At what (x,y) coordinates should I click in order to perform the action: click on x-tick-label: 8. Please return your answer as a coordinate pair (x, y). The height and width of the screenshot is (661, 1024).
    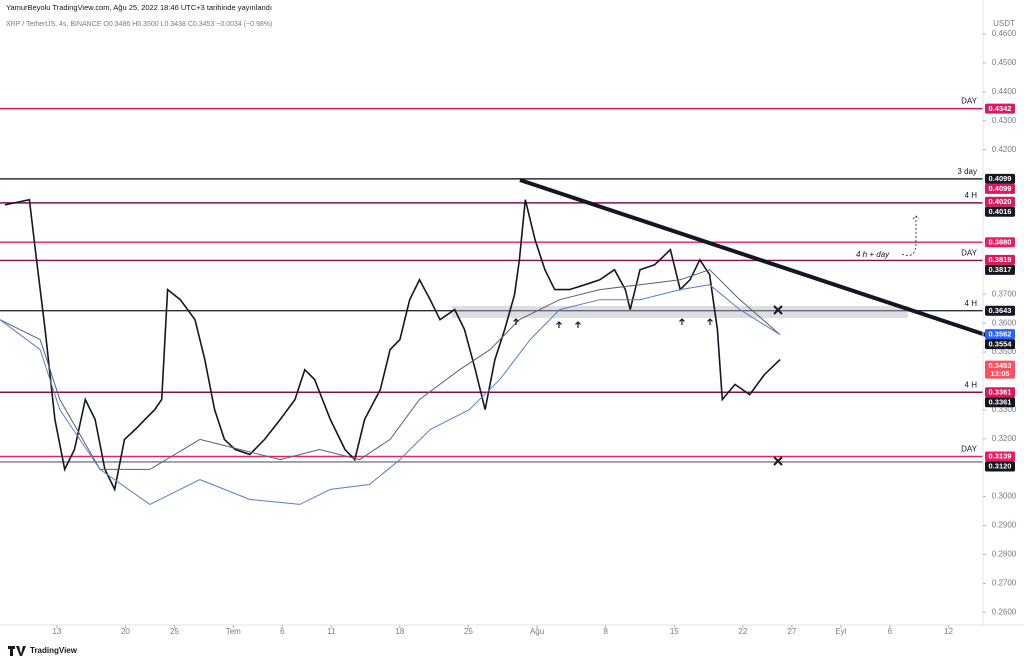
    Looking at the image, I should click on (605, 631).